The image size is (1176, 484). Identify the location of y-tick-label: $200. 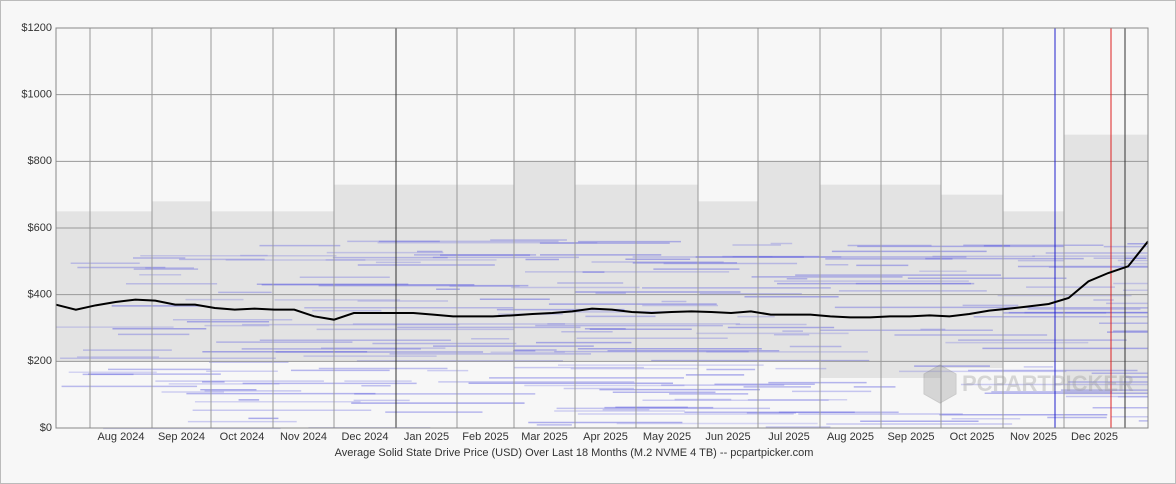
(40, 361).